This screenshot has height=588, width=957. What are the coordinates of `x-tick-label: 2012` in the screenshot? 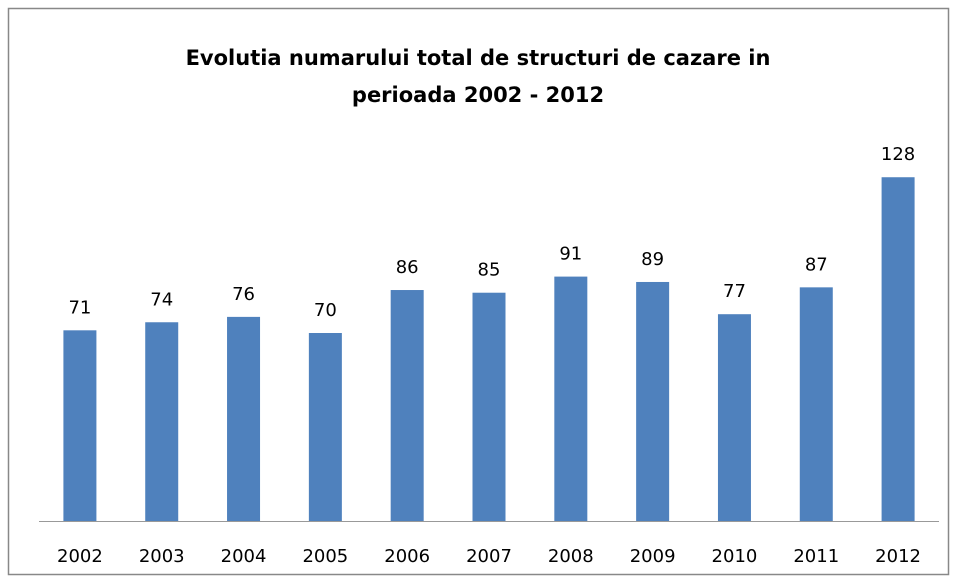 It's located at (898, 556).